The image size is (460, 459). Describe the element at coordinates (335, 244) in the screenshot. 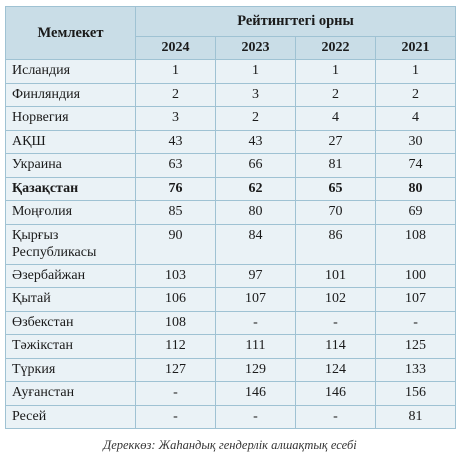

I see `rank-cell: 86` at that location.